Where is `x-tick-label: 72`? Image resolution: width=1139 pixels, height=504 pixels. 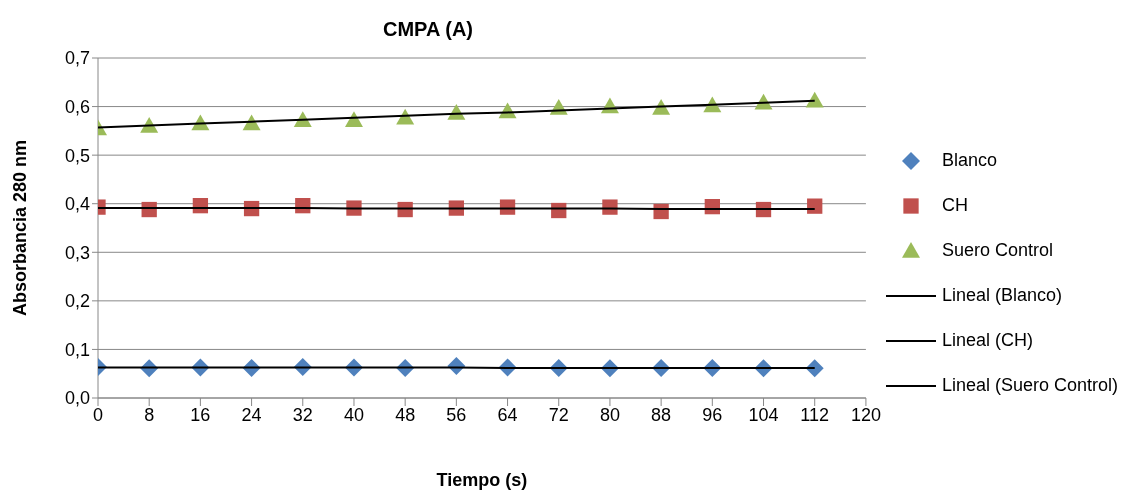
x-tick-label: 72 is located at coordinates (558, 414).